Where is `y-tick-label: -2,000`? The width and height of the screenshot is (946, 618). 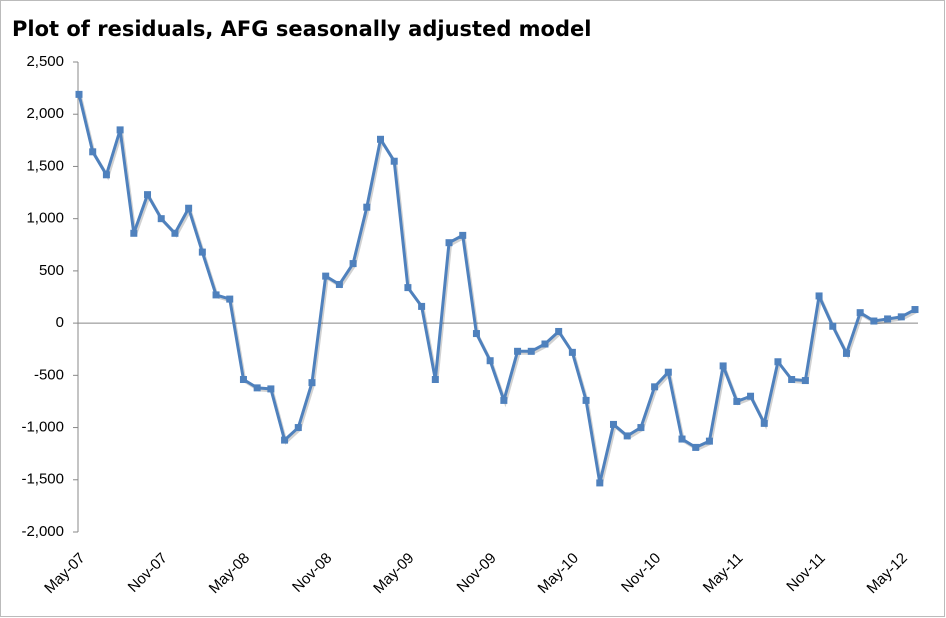 y-tick-label: -2,000 is located at coordinates (42, 531).